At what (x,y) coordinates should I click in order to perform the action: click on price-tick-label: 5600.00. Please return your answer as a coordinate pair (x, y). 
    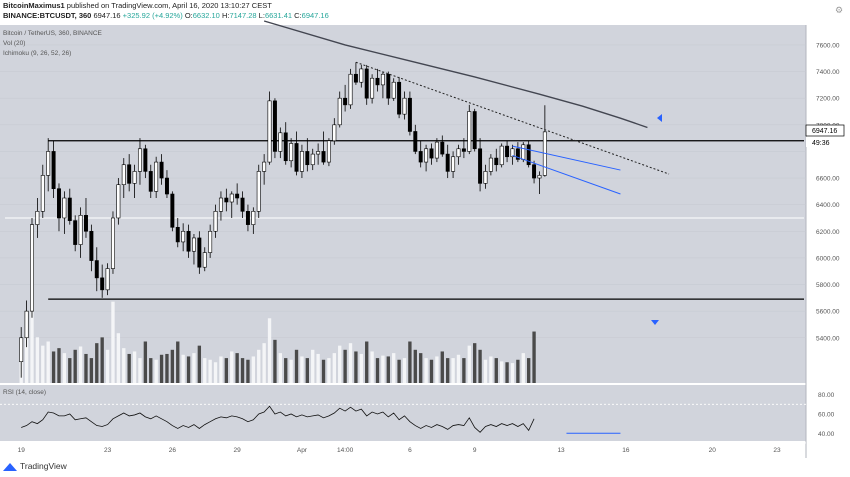
    Looking at the image, I should click on (828, 312).